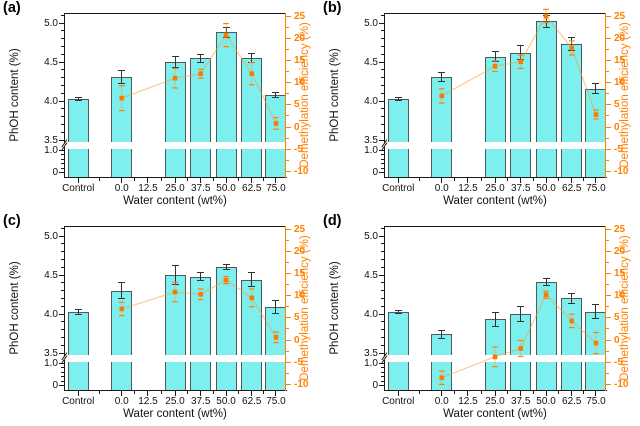 This screenshot has height=426, width=640. Describe the element at coordinates (122, 290) in the screenshot. I see `bar-errorbar-0.0` at that location.